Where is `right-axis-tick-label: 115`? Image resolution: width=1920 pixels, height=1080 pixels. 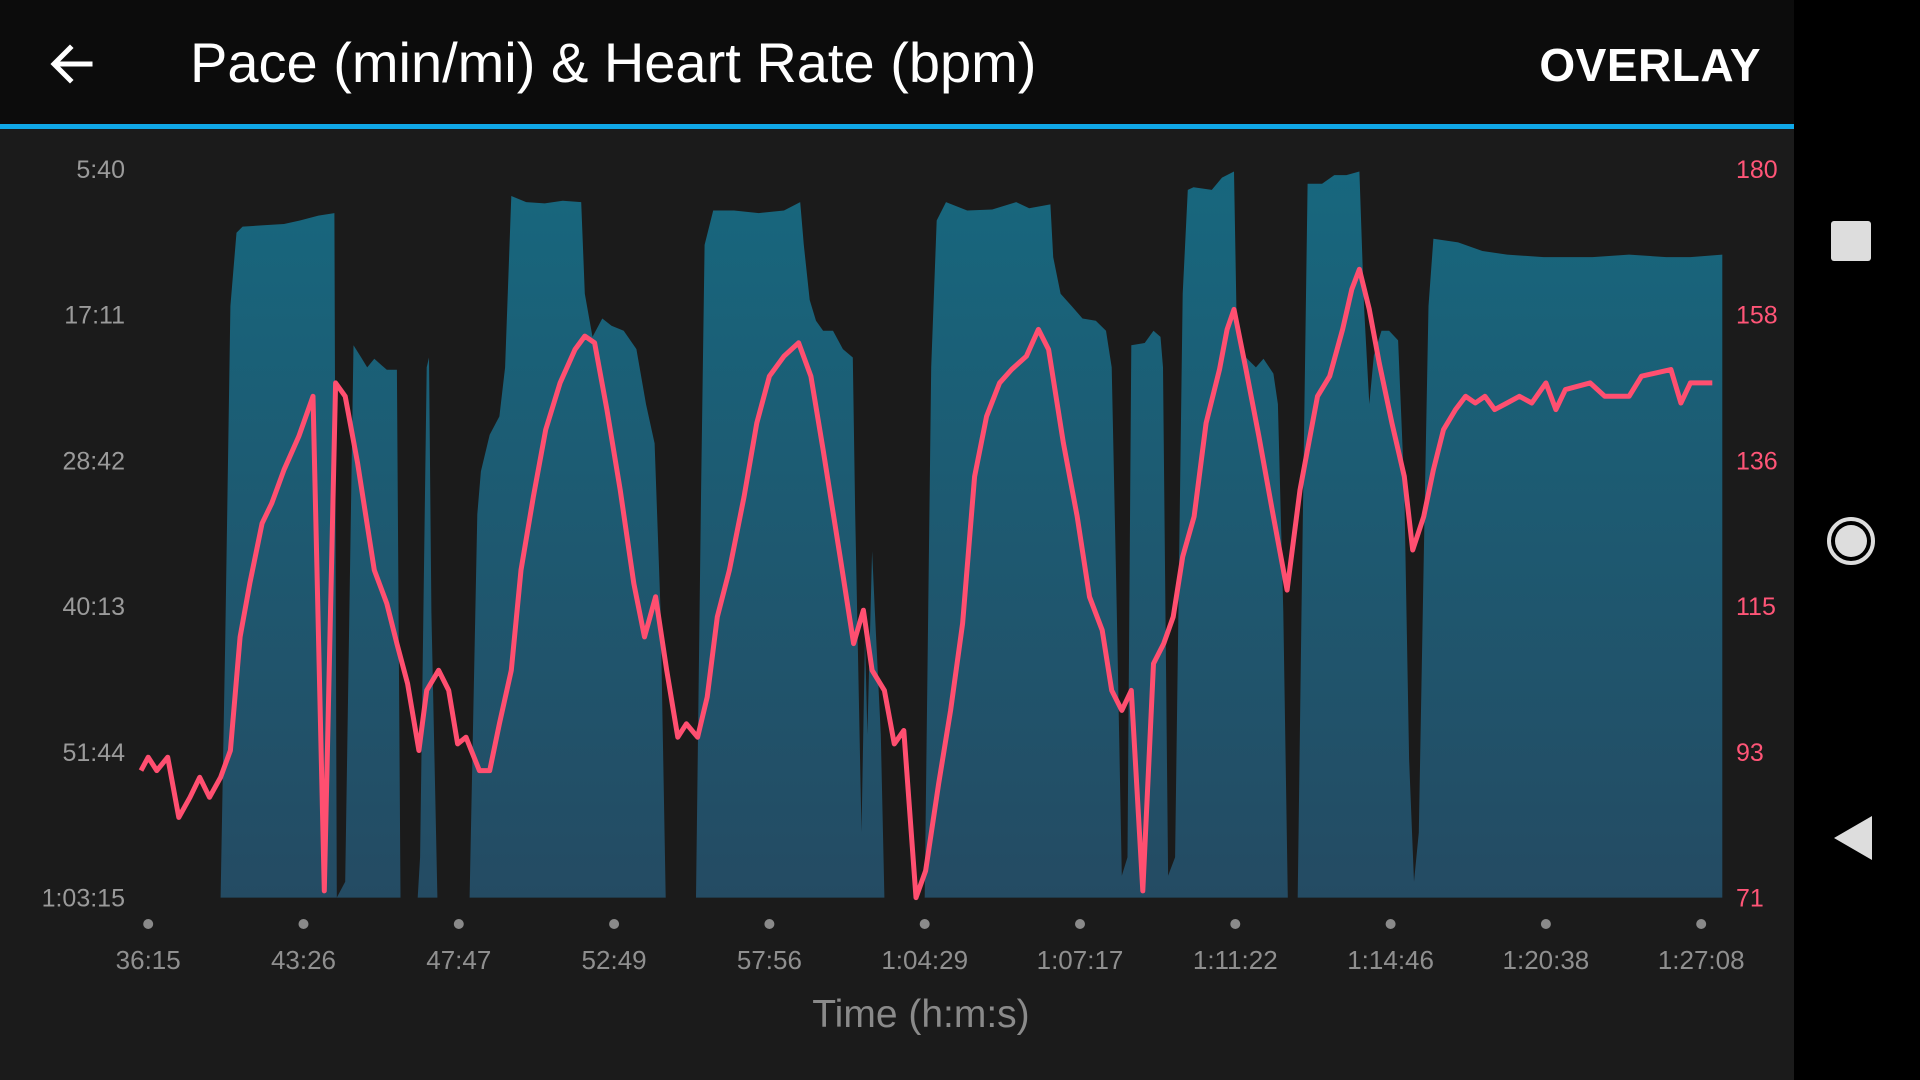
right-axis-tick-label: 115 is located at coordinates (1756, 607).